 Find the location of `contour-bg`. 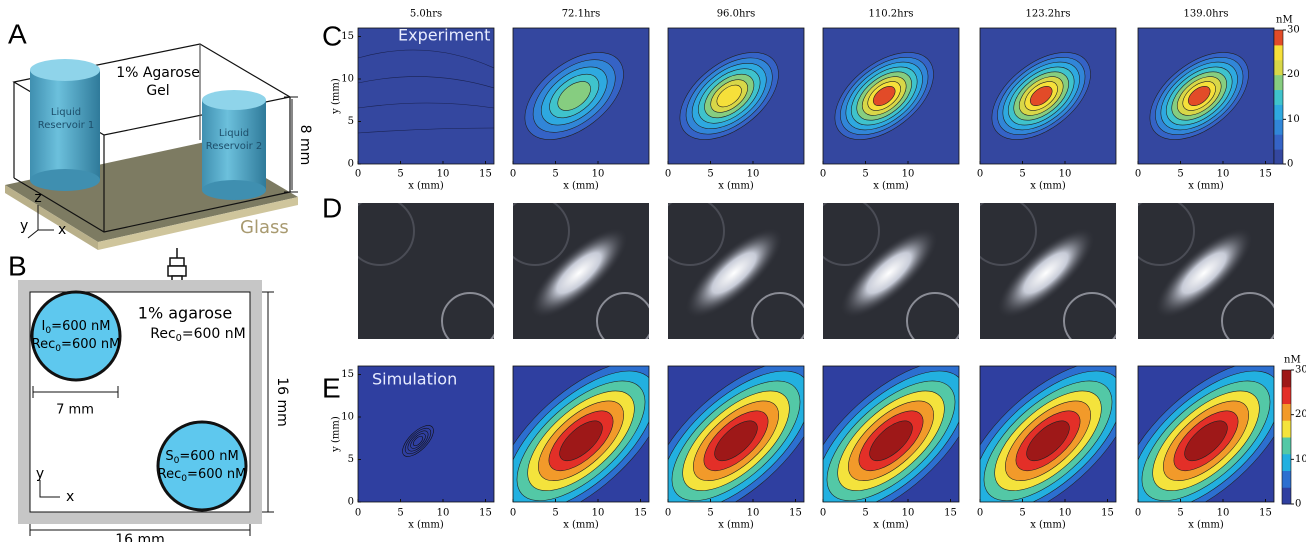

contour-bg is located at coordinates (426, 434).